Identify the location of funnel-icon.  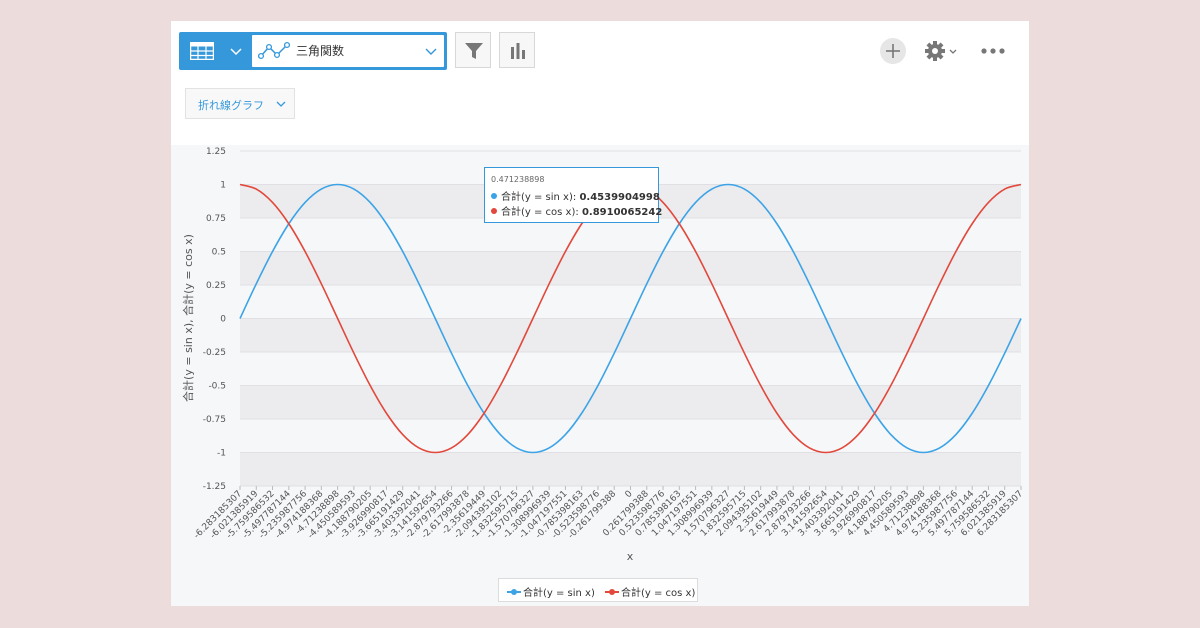
(474, 51).